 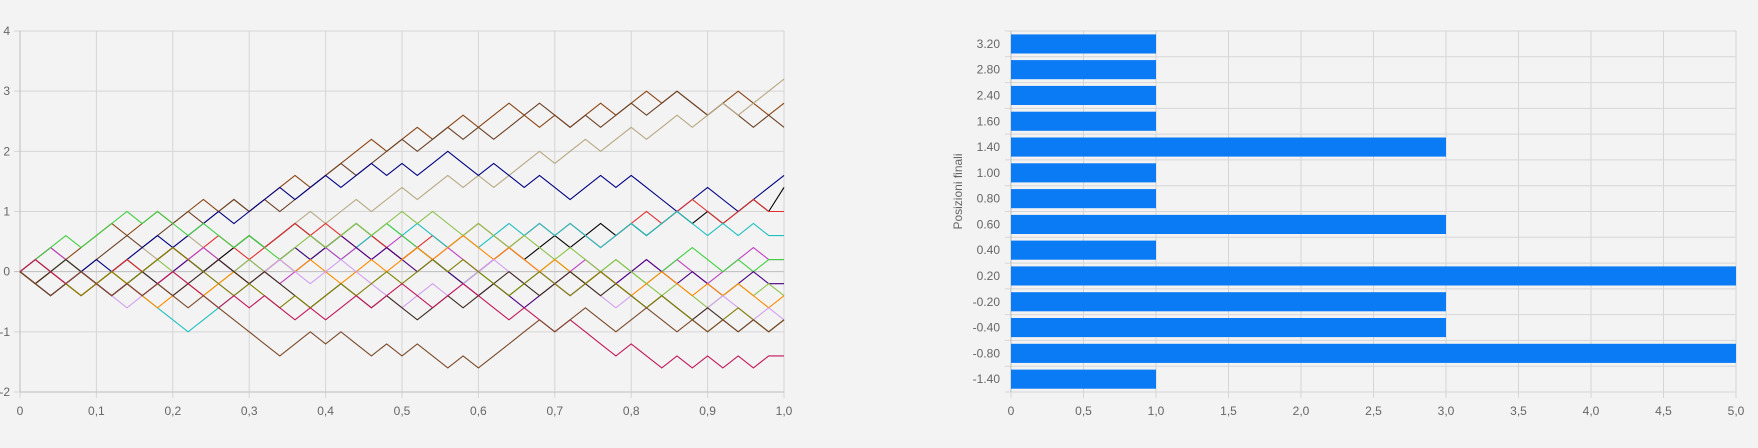 I want to click on hist-y-tick-label: 0.40, so click(x=989, y=250).